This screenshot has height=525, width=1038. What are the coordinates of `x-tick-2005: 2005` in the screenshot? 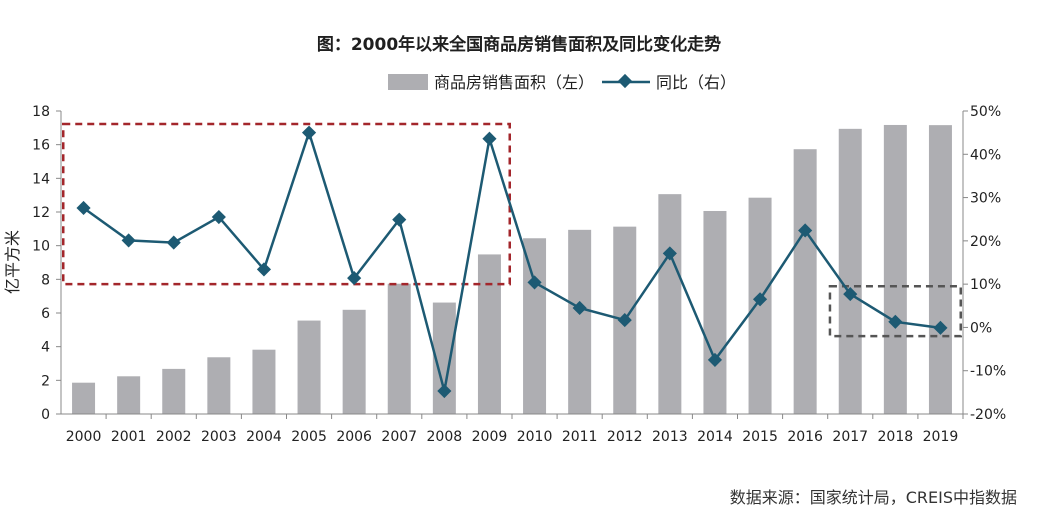 It's located at (309, 437).